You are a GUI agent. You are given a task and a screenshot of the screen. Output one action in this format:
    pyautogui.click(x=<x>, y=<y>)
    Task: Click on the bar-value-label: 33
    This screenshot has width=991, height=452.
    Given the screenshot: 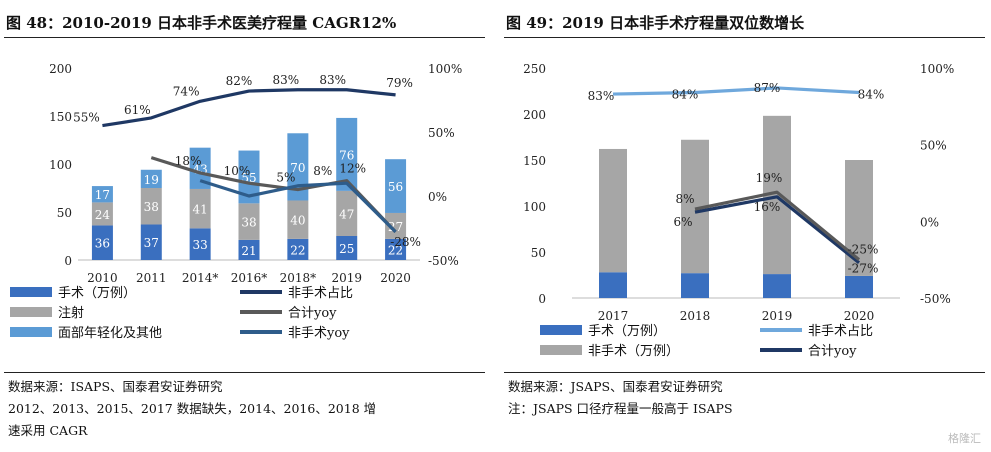 What is the action you would take?
    pyautogui.click(x=200, y=245)
    